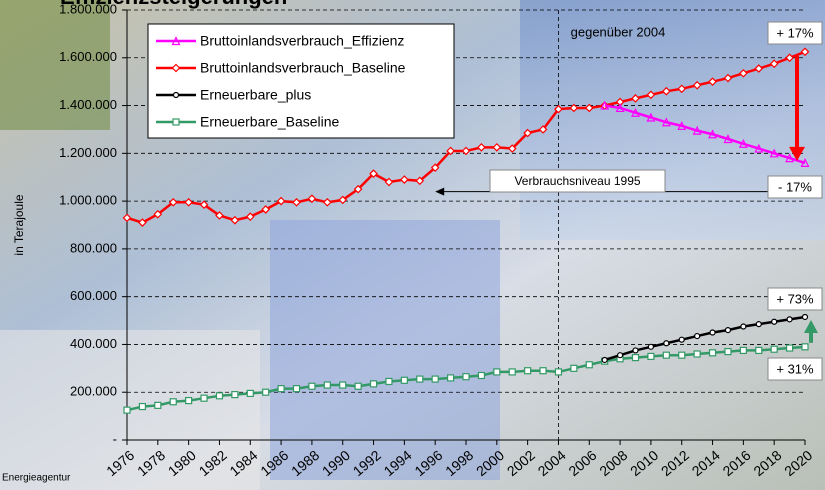 This screenshot has width=825, height=490. Describe the element at coordinates (270, 122) in the screenshot. I see `legend-label: Erneuerbare_Baseline` at that location.